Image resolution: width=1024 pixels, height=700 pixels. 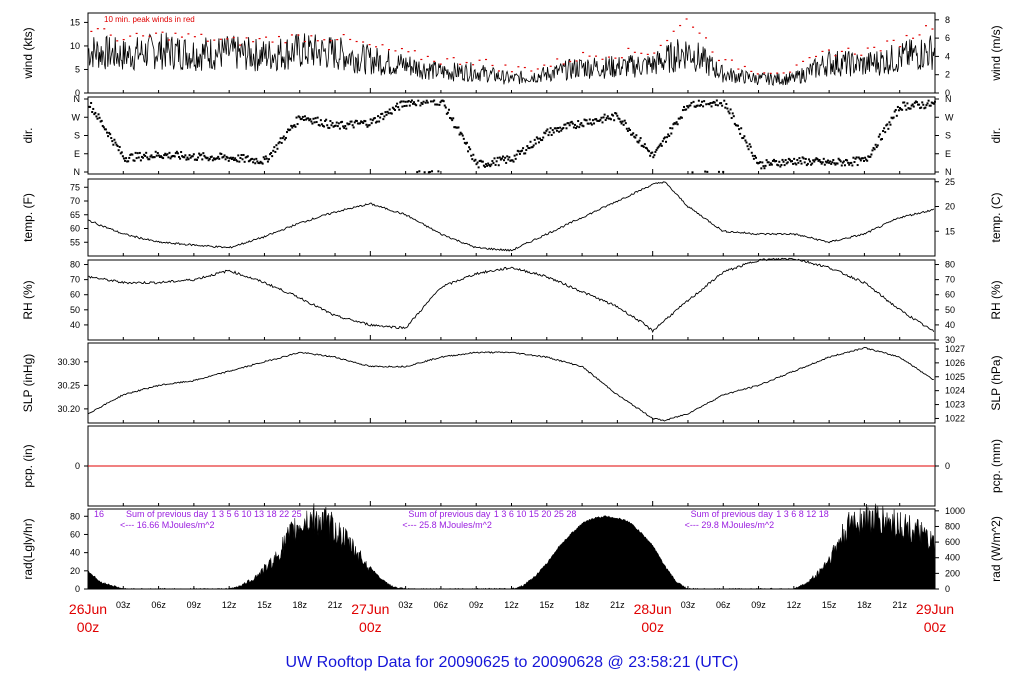 I want to click on daily-total-start: 16, so click(x=99, y=514).